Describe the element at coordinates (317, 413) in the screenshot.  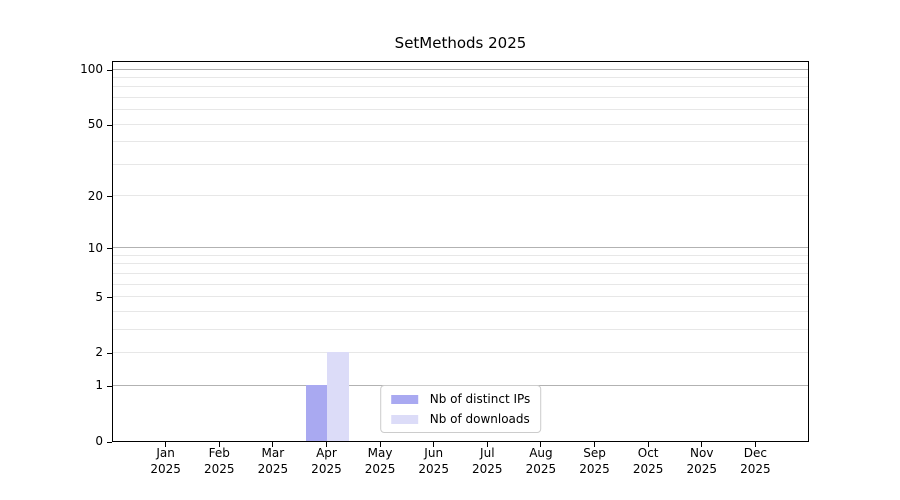
I see `bar-distinct-ips` at that location.